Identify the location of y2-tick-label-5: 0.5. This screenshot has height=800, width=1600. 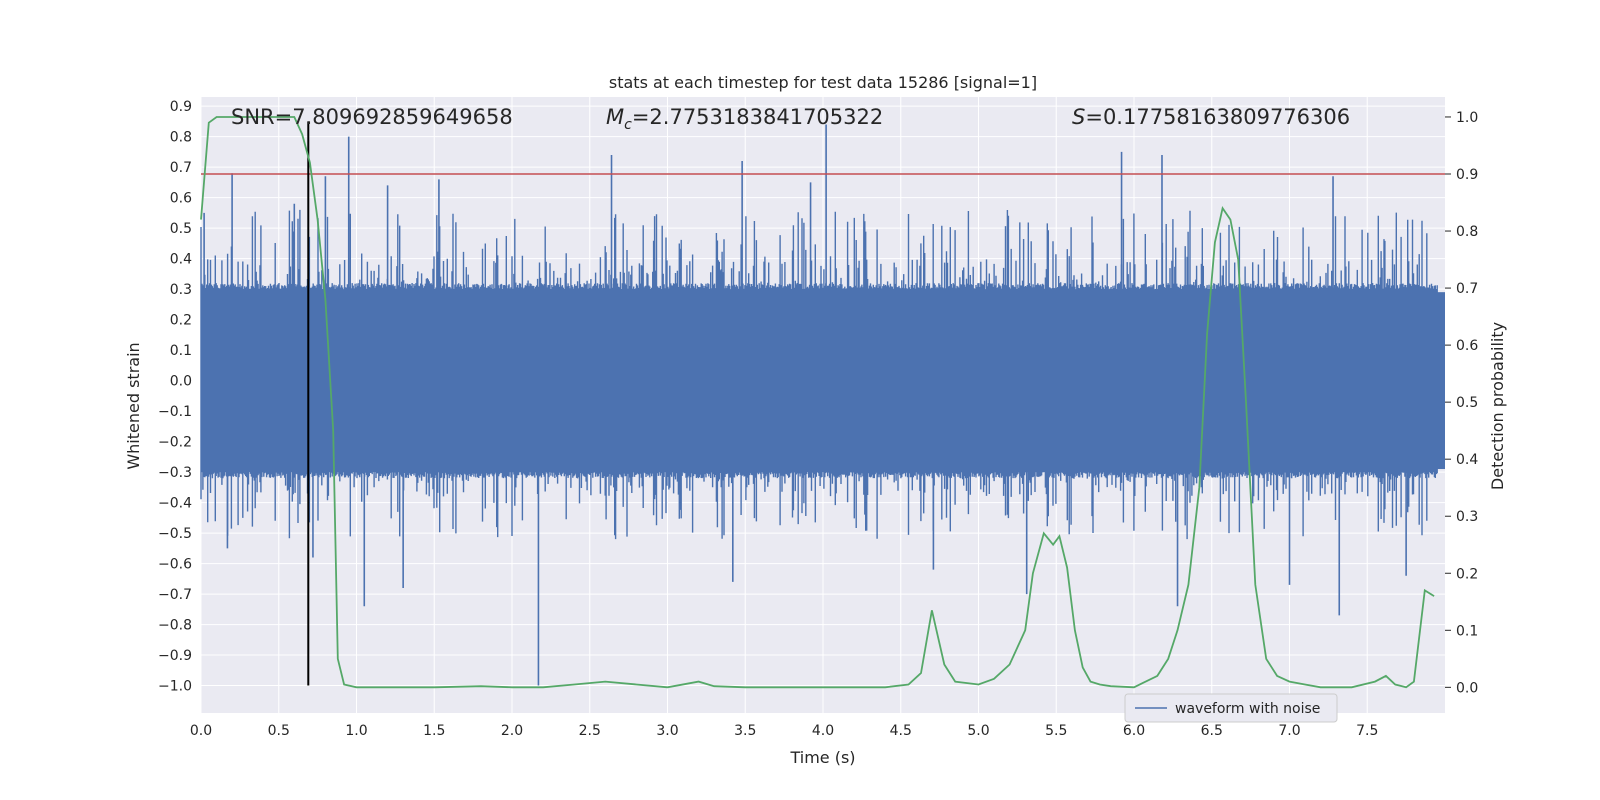
(1467, 403).